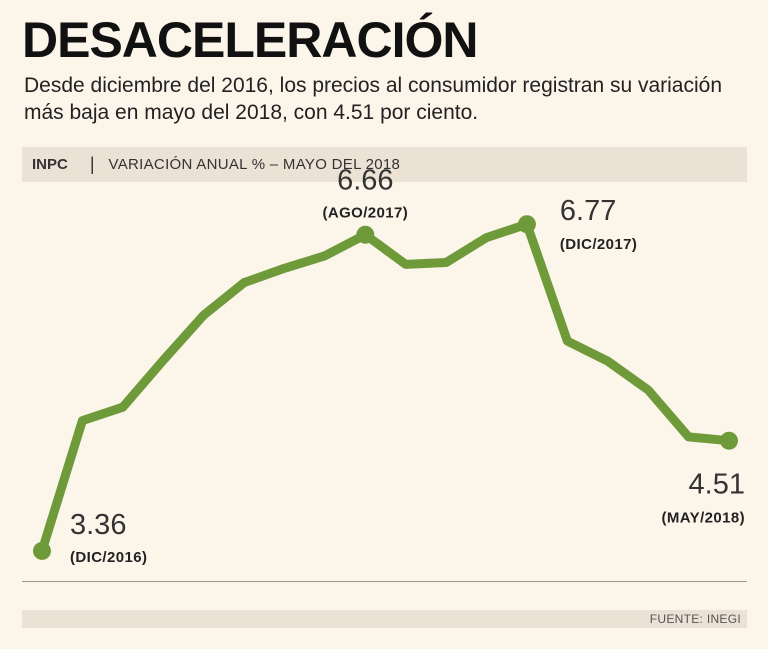 The image size is (768, 649). What do you see at coordinates (250, 40) in the screenshot?
I see `page-title: DESACELERACIÓN` at bounding box center [250, 40].